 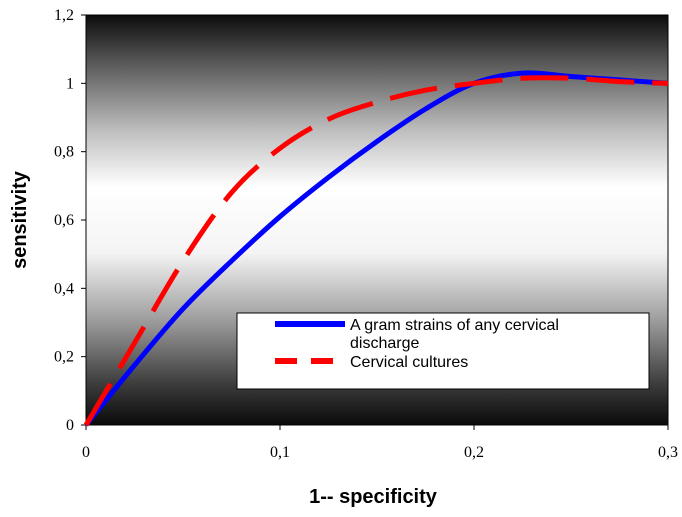 I want to click on legend-label-gram-strains-line2: discharge, so click(x=384, y=343).